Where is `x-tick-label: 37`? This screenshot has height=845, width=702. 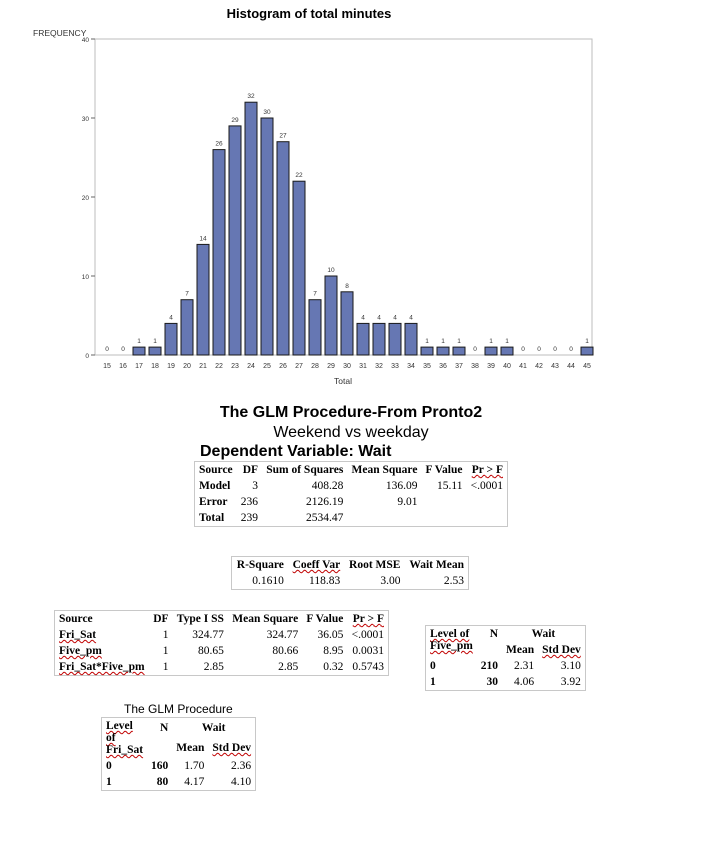 x-tick-label: 37 is located at coordinates (459, 366).